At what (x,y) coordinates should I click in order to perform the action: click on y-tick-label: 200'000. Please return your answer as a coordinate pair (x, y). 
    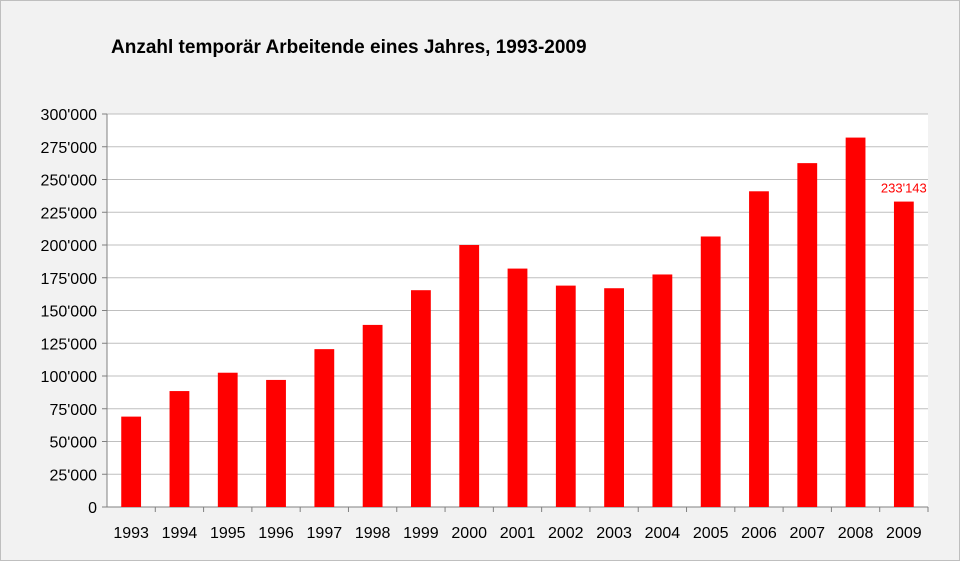
    Looking at the image, I should click on (69, 246).